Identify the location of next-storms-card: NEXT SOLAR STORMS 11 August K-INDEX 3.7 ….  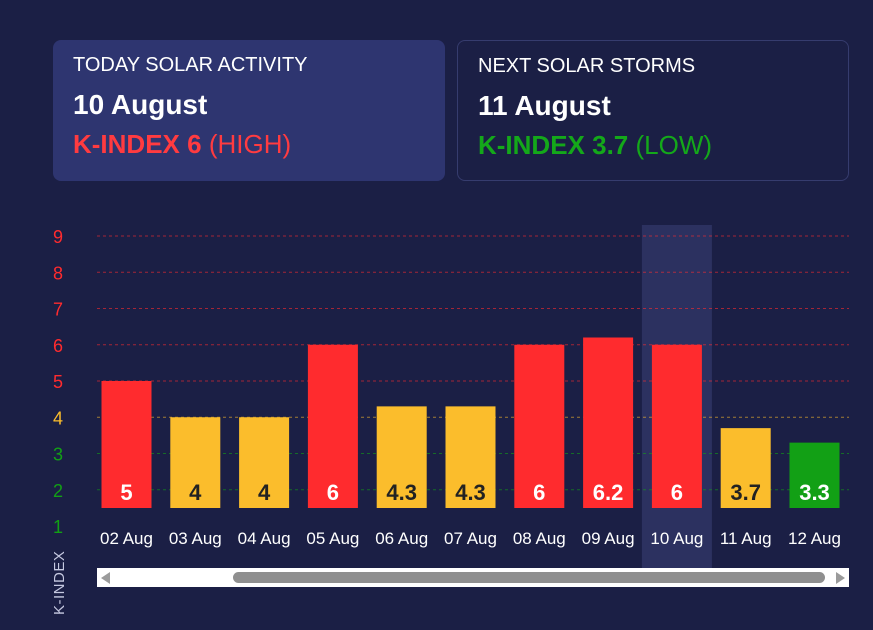
(653, 110).